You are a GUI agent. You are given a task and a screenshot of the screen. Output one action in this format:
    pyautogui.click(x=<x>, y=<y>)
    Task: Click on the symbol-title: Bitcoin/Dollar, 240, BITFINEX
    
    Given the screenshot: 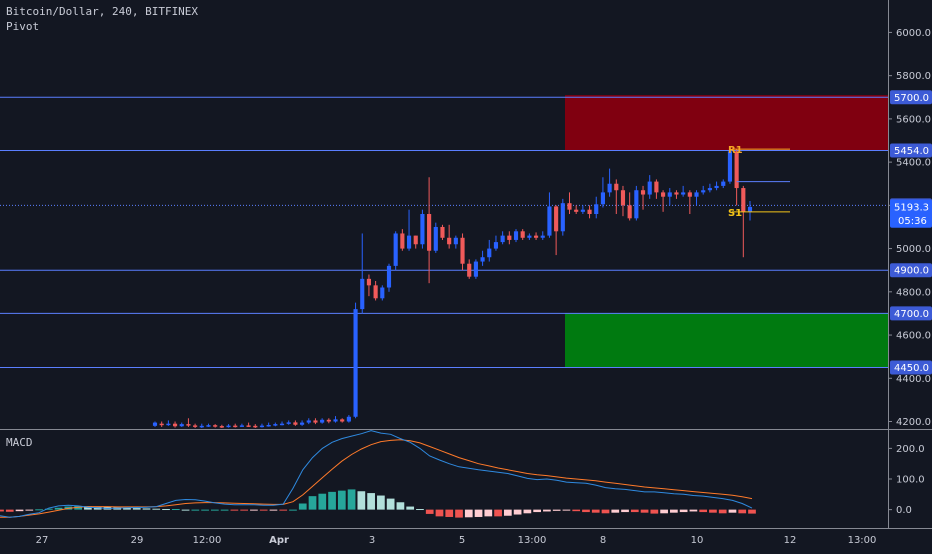 What is the action you would take?
    pyautogui.click(x=102, y=11)
    